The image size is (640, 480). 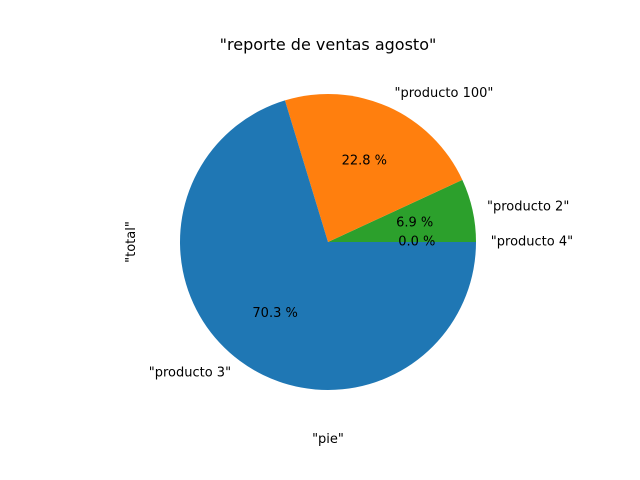 What do you see at coordinates (364, 160) in the screenshot?
I see `slice-percent-producto-100: 22.8 %` at bounding box center [364, 160].